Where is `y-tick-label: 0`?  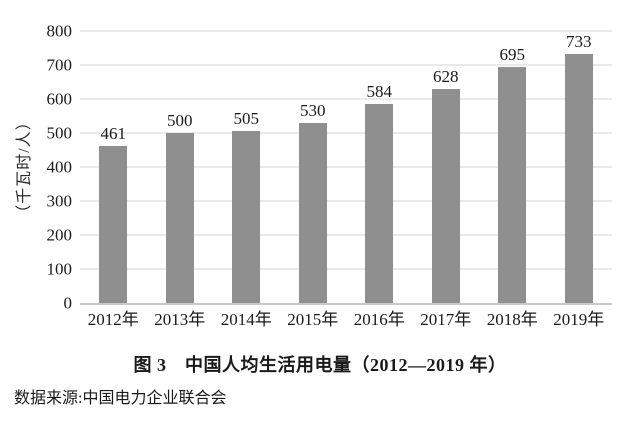
y-tick-label: 0 is located at coordinates (68, 303).